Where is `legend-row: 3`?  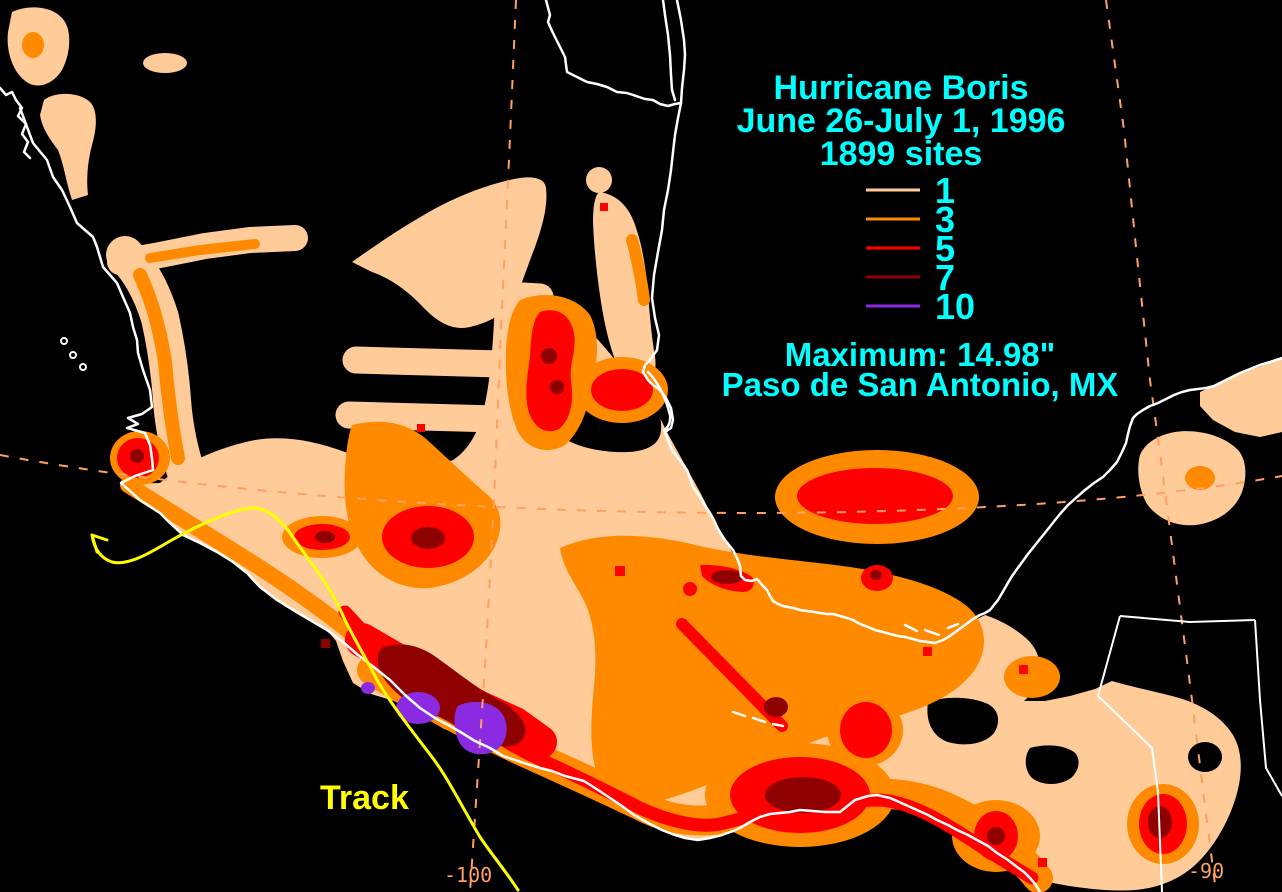 legend-row: 3 is located at coordinates (920, 219).